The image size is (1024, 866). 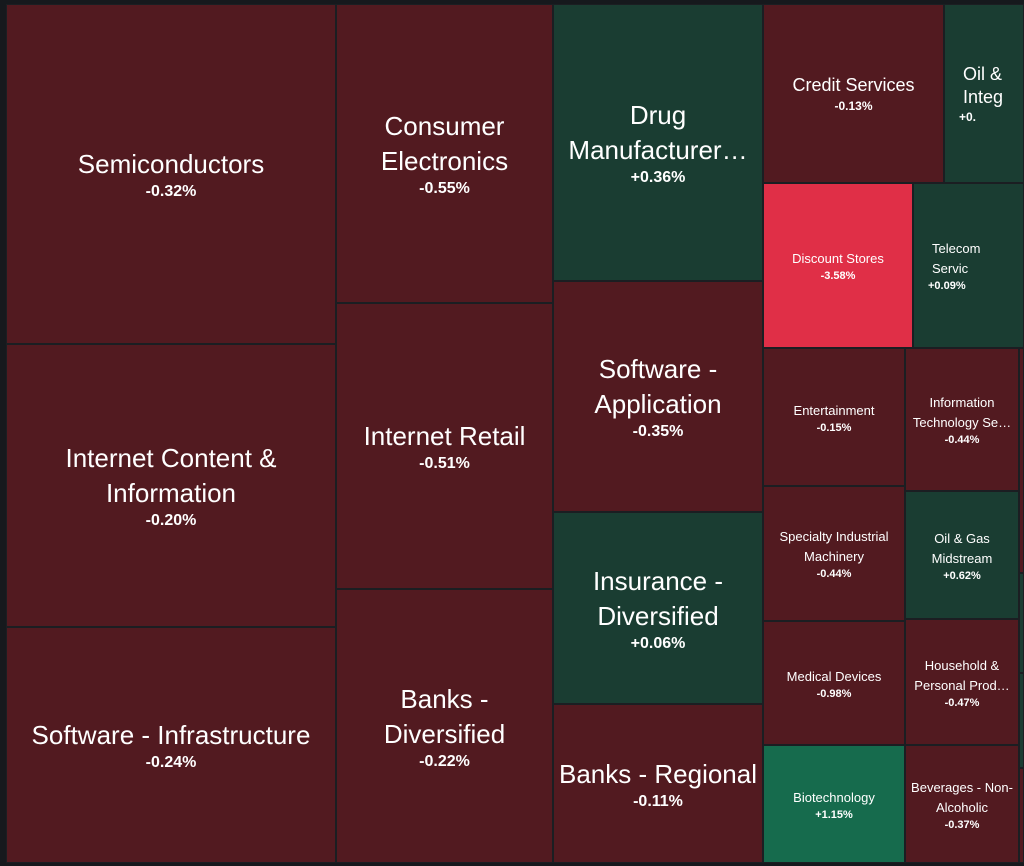 I want to click on tile-entertainment: Entertainment -0.15%, so click(x=834, y=417).